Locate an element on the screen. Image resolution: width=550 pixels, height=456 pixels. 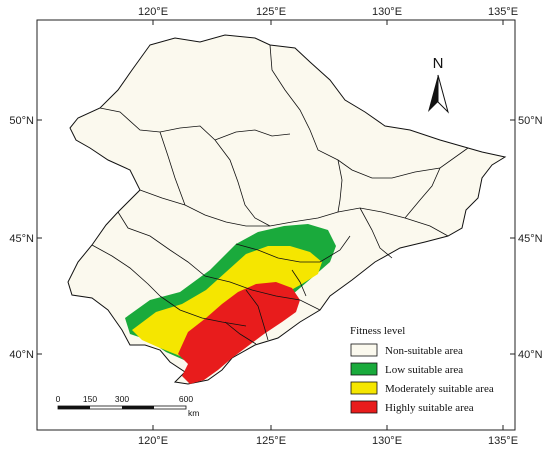
scale-label: 300 is located at coordinates (122, 399).